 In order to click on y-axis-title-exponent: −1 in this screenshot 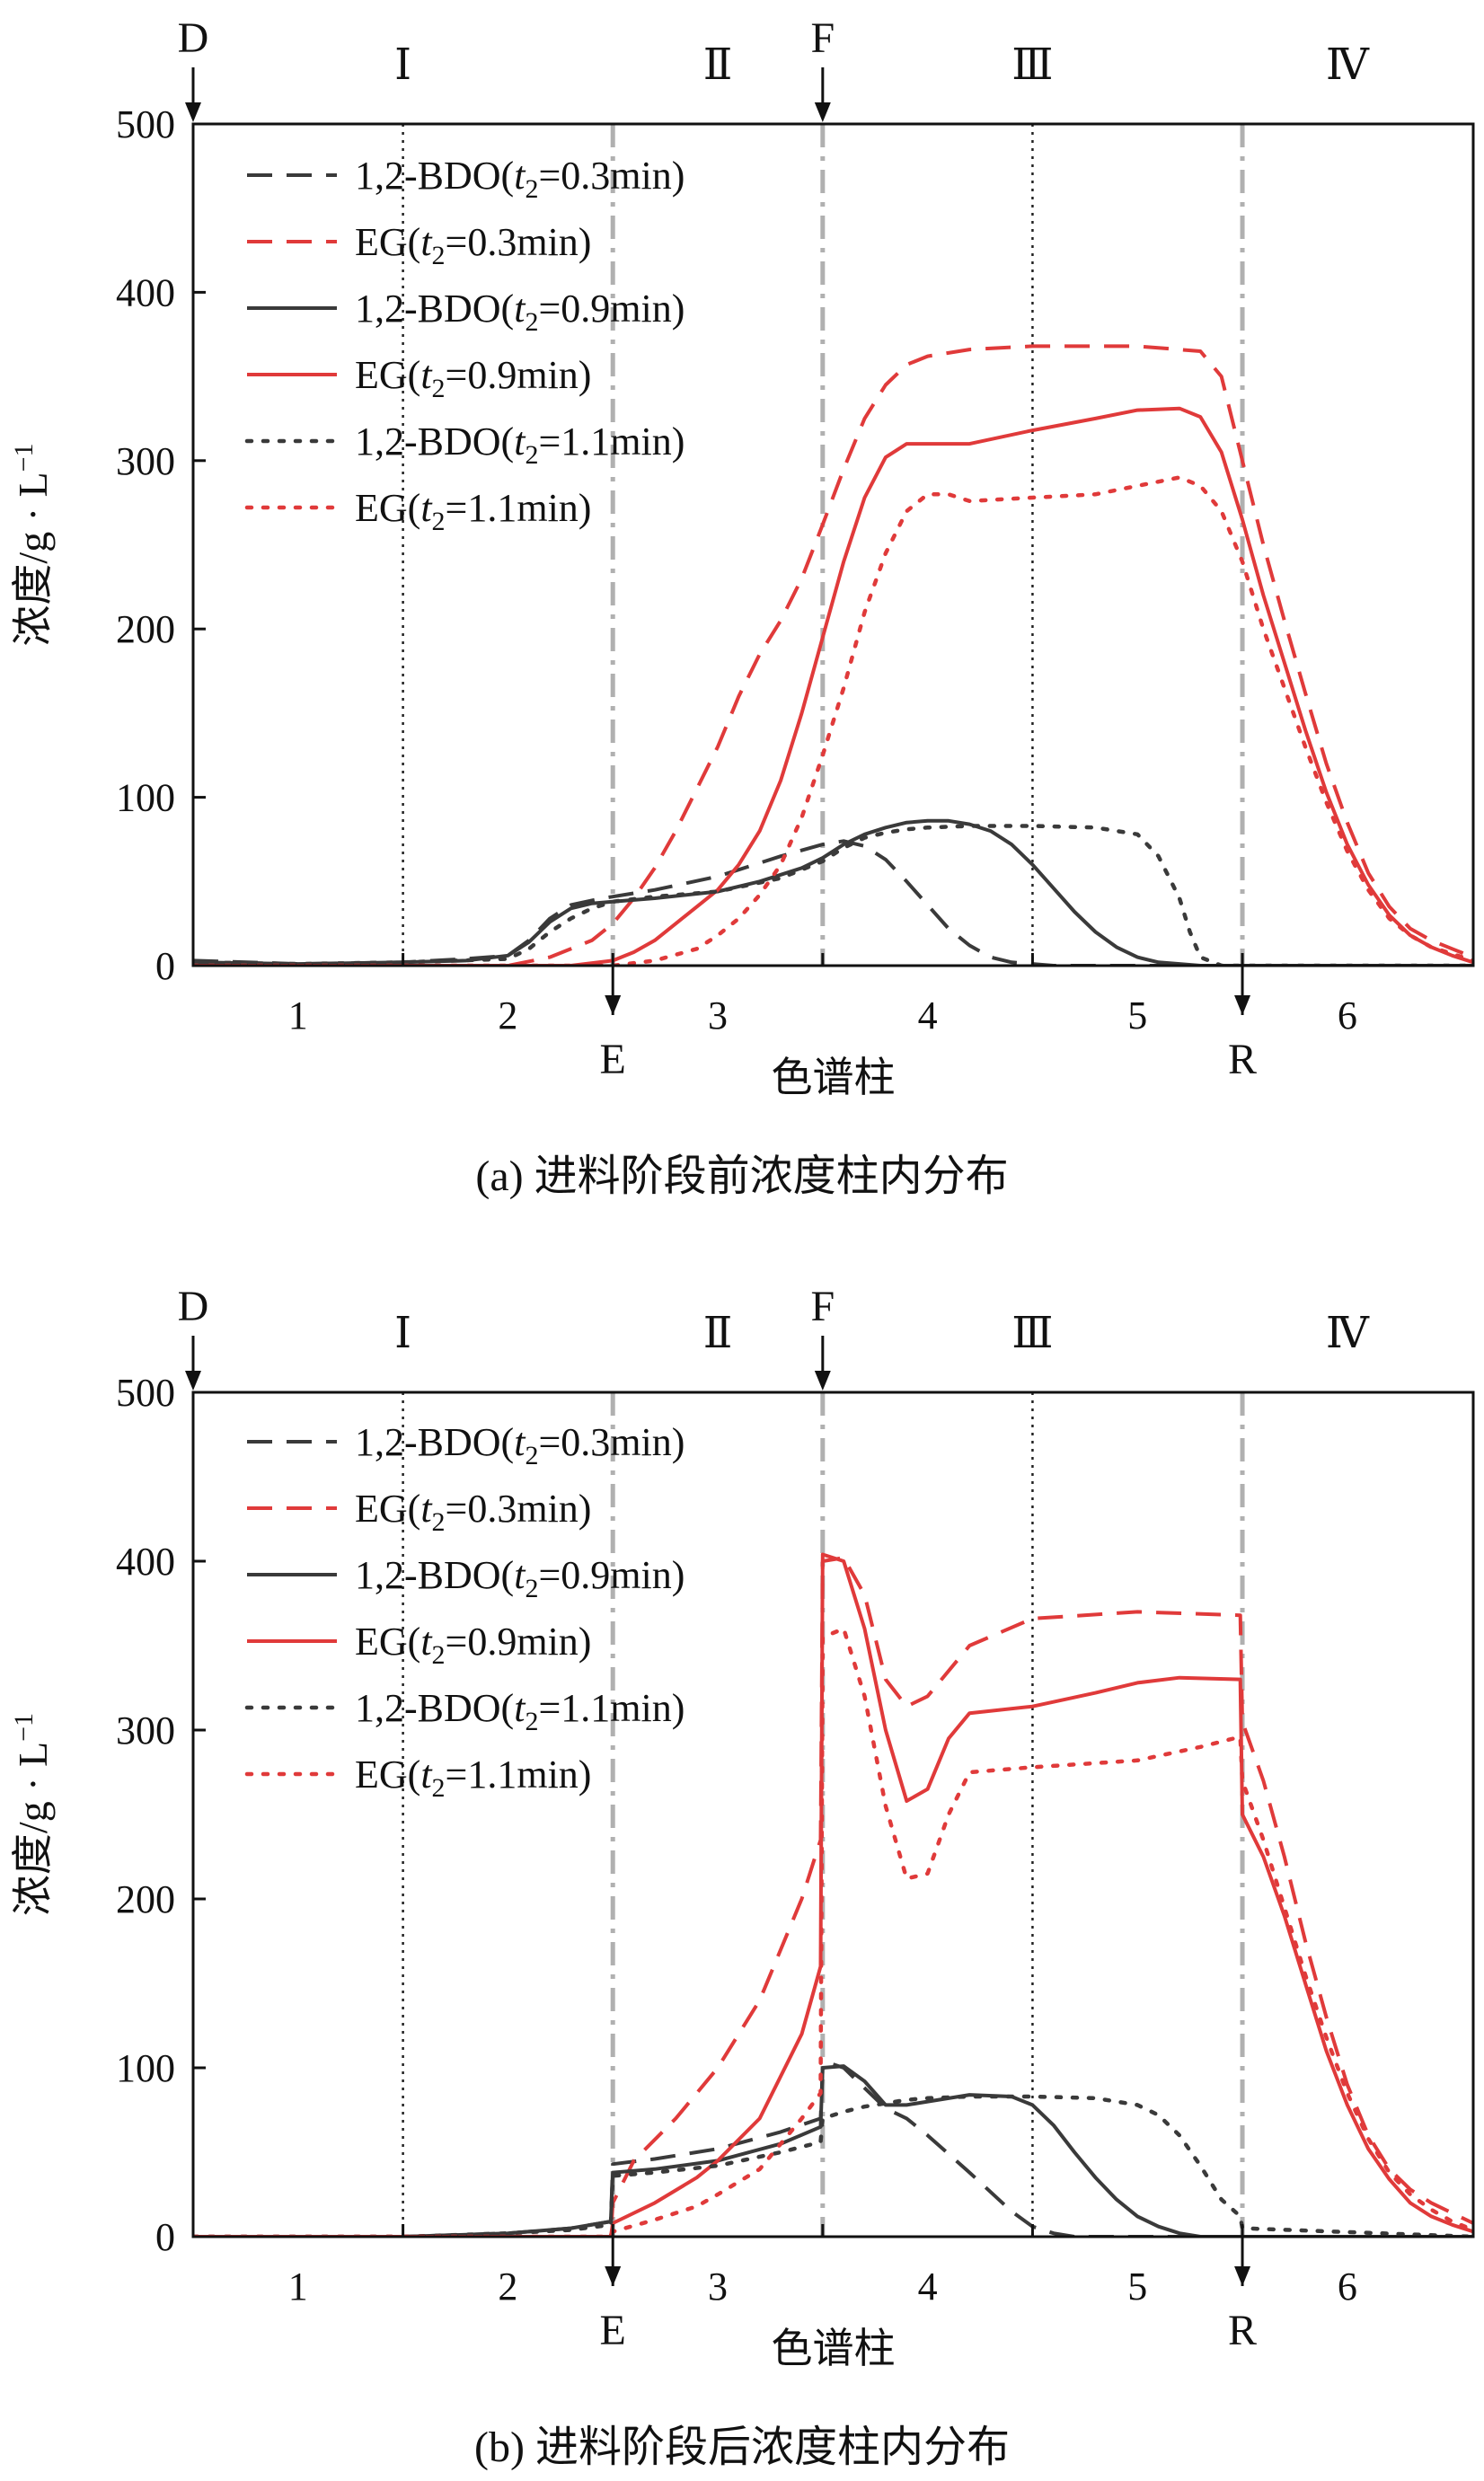, I will do `click(24, 1728)`.